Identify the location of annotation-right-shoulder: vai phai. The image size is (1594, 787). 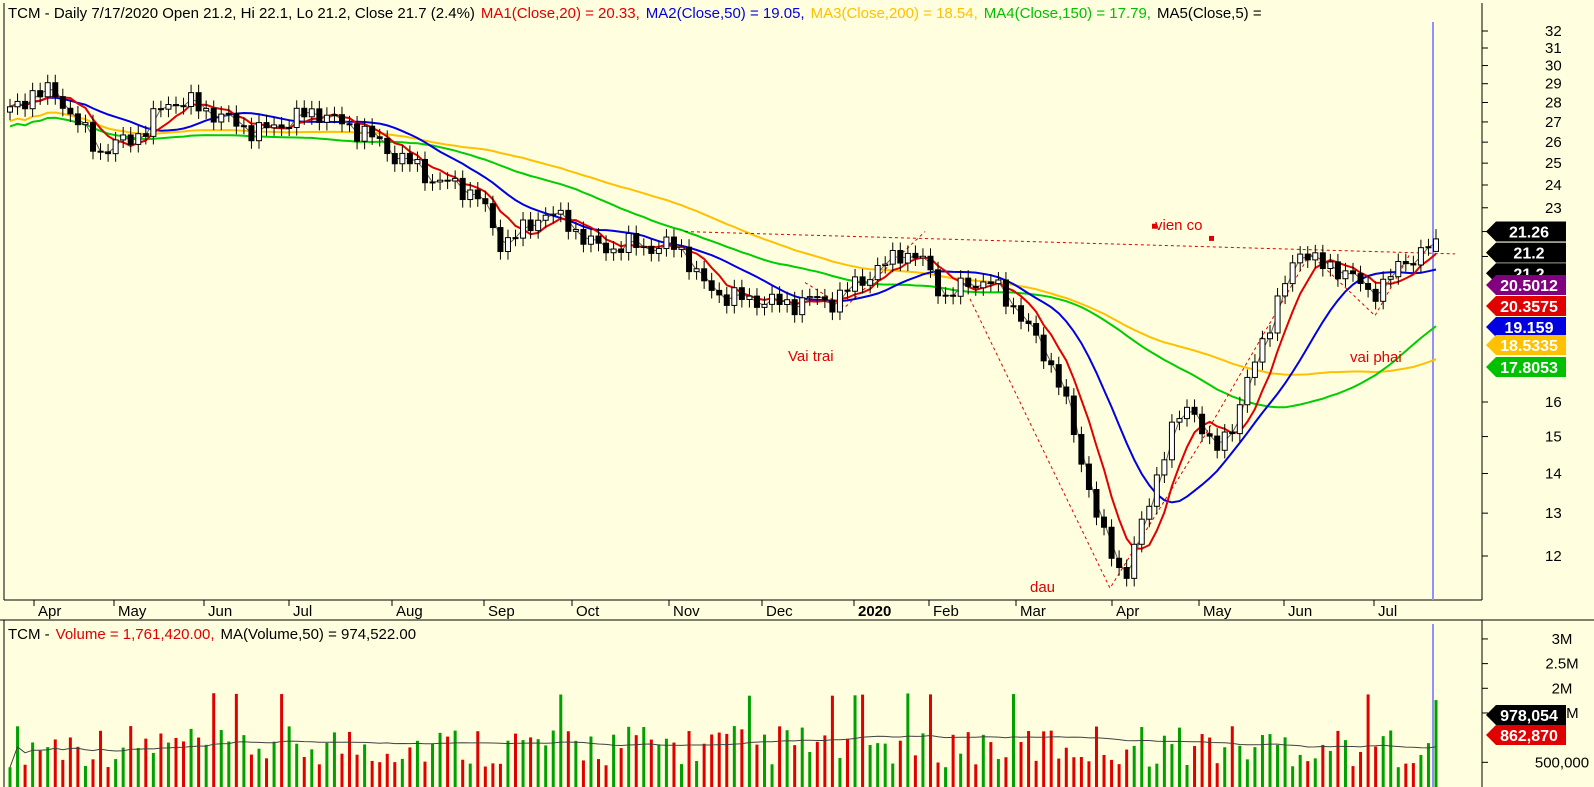
(1376, 357).